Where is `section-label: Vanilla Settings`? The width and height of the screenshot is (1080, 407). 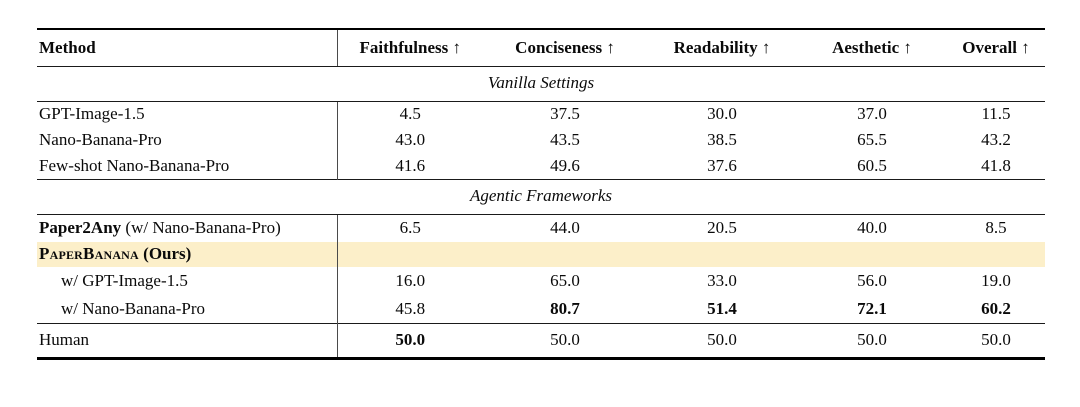
section-label: Vanilla Settings is located at coordinates (541, 83).